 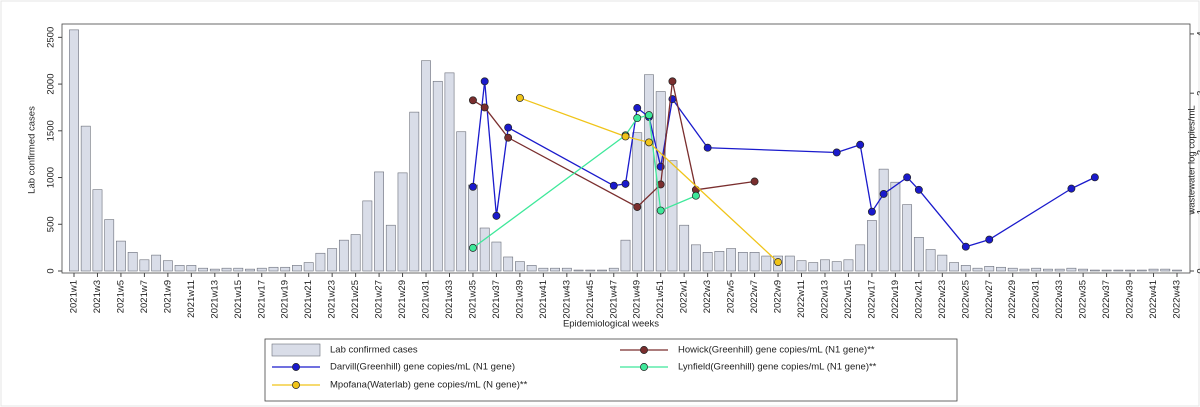 I want to click on y2-axis-title: wastewater log copies/mL, so click(x=1192, y=160).